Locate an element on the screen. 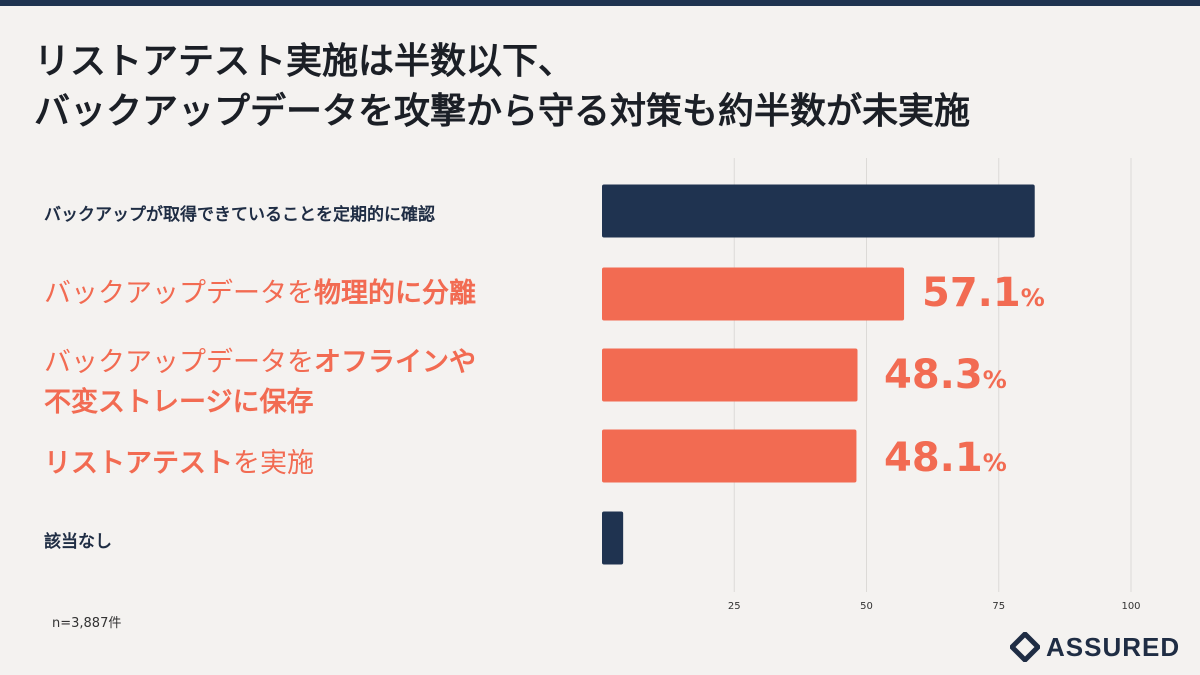 The image size is (1200, 675). assured-logo: ASSURED is located at coordinates (1095, 647).